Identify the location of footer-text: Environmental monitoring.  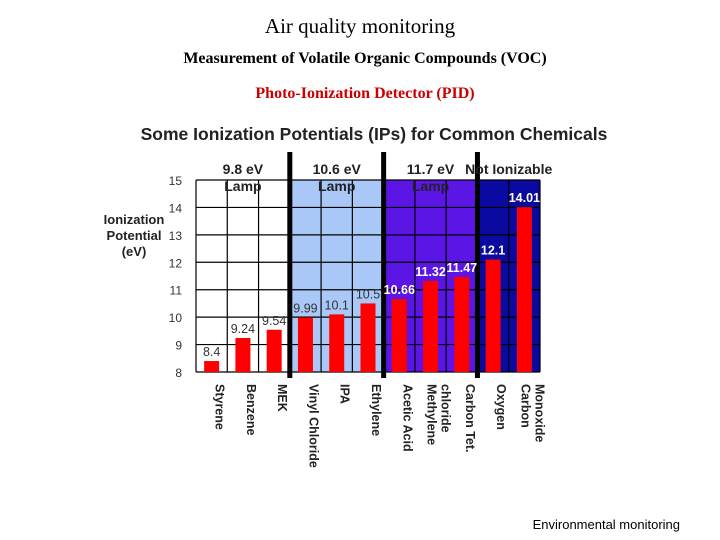
(606, 524).